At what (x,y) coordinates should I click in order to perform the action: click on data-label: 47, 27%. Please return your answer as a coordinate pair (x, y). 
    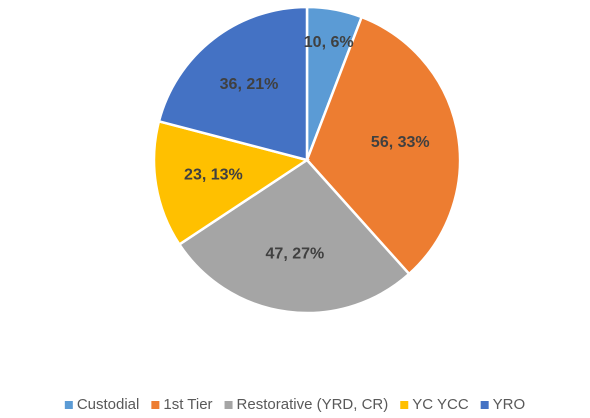
    Looking at the image, I should click on (295, 253).